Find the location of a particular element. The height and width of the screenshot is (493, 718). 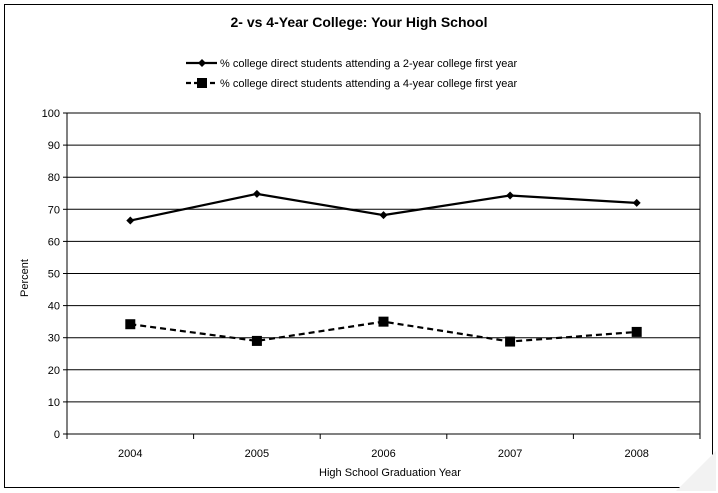

series-1-point-2005 is located at coordinates (256, 193).